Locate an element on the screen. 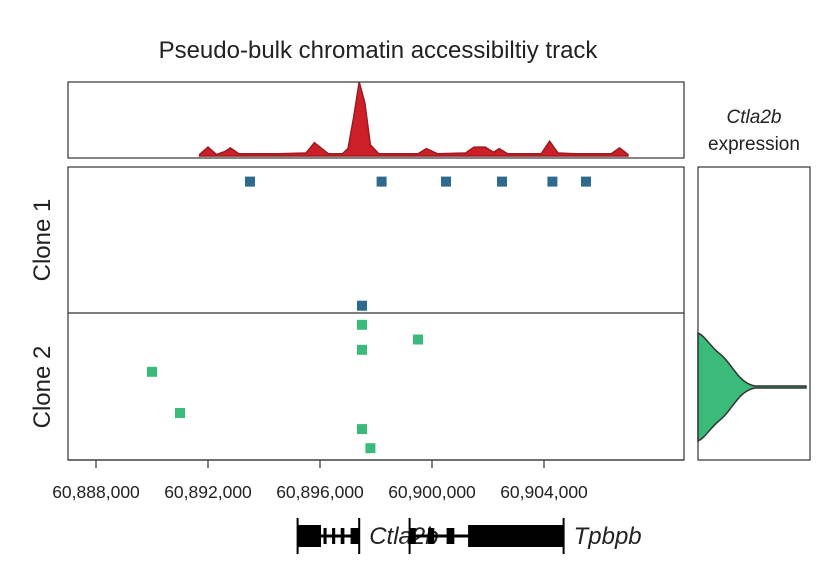 This screenshot has width=833, height=576. x-tick-label: 60,888,000 is located at coordinates (96, 492).